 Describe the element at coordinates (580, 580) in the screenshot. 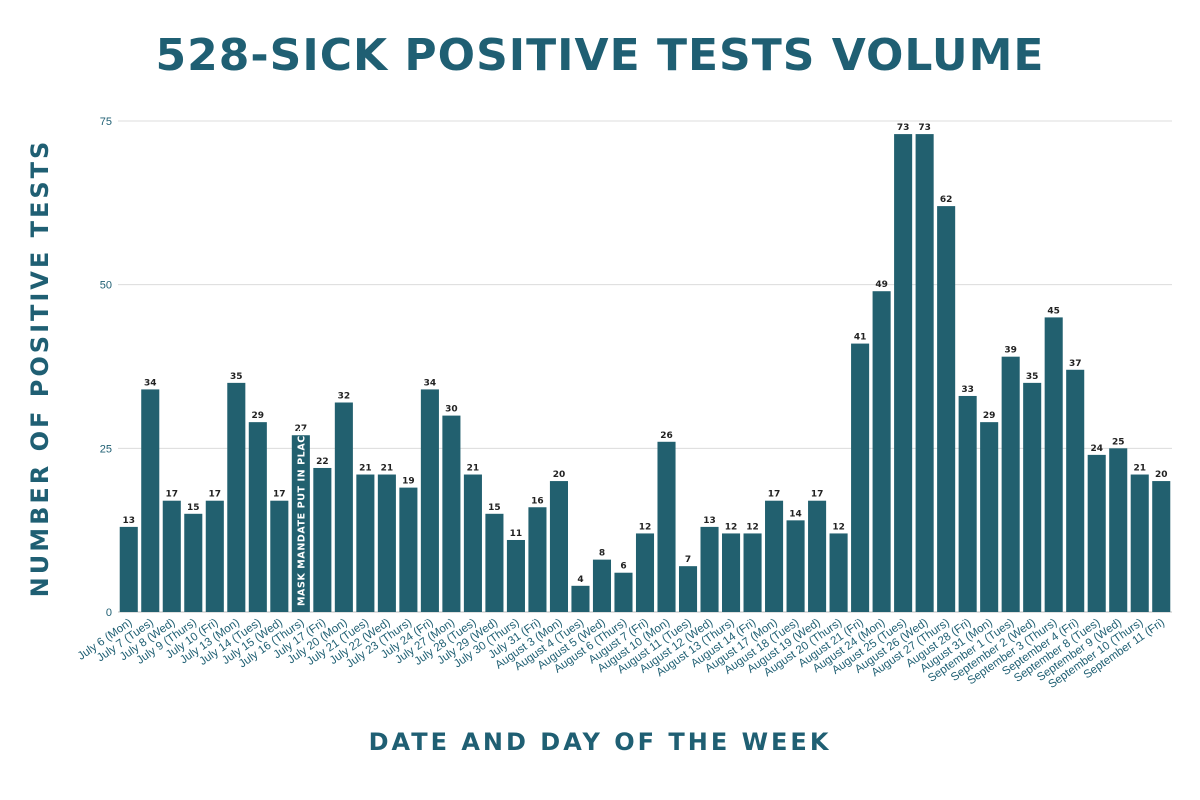

I see `value-label: 4` at that location.